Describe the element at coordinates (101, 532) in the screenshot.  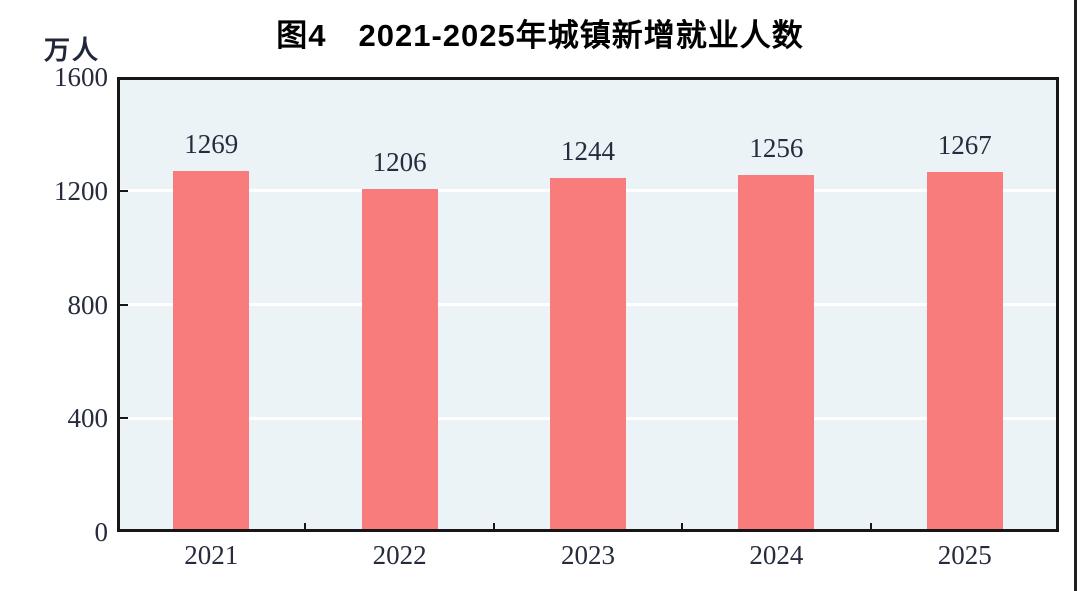
I see `y-tick-label-0: 0` at that location.